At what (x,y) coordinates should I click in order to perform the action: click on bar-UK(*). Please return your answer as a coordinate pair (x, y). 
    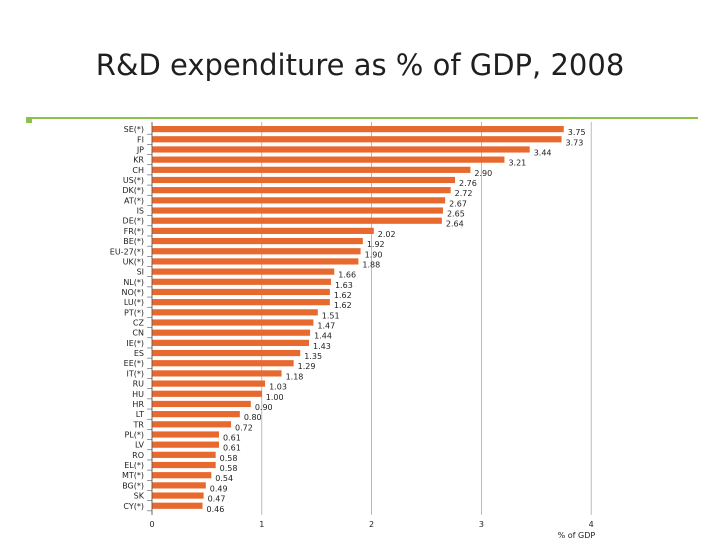
    Looking at the image, I should click on (255, 261).